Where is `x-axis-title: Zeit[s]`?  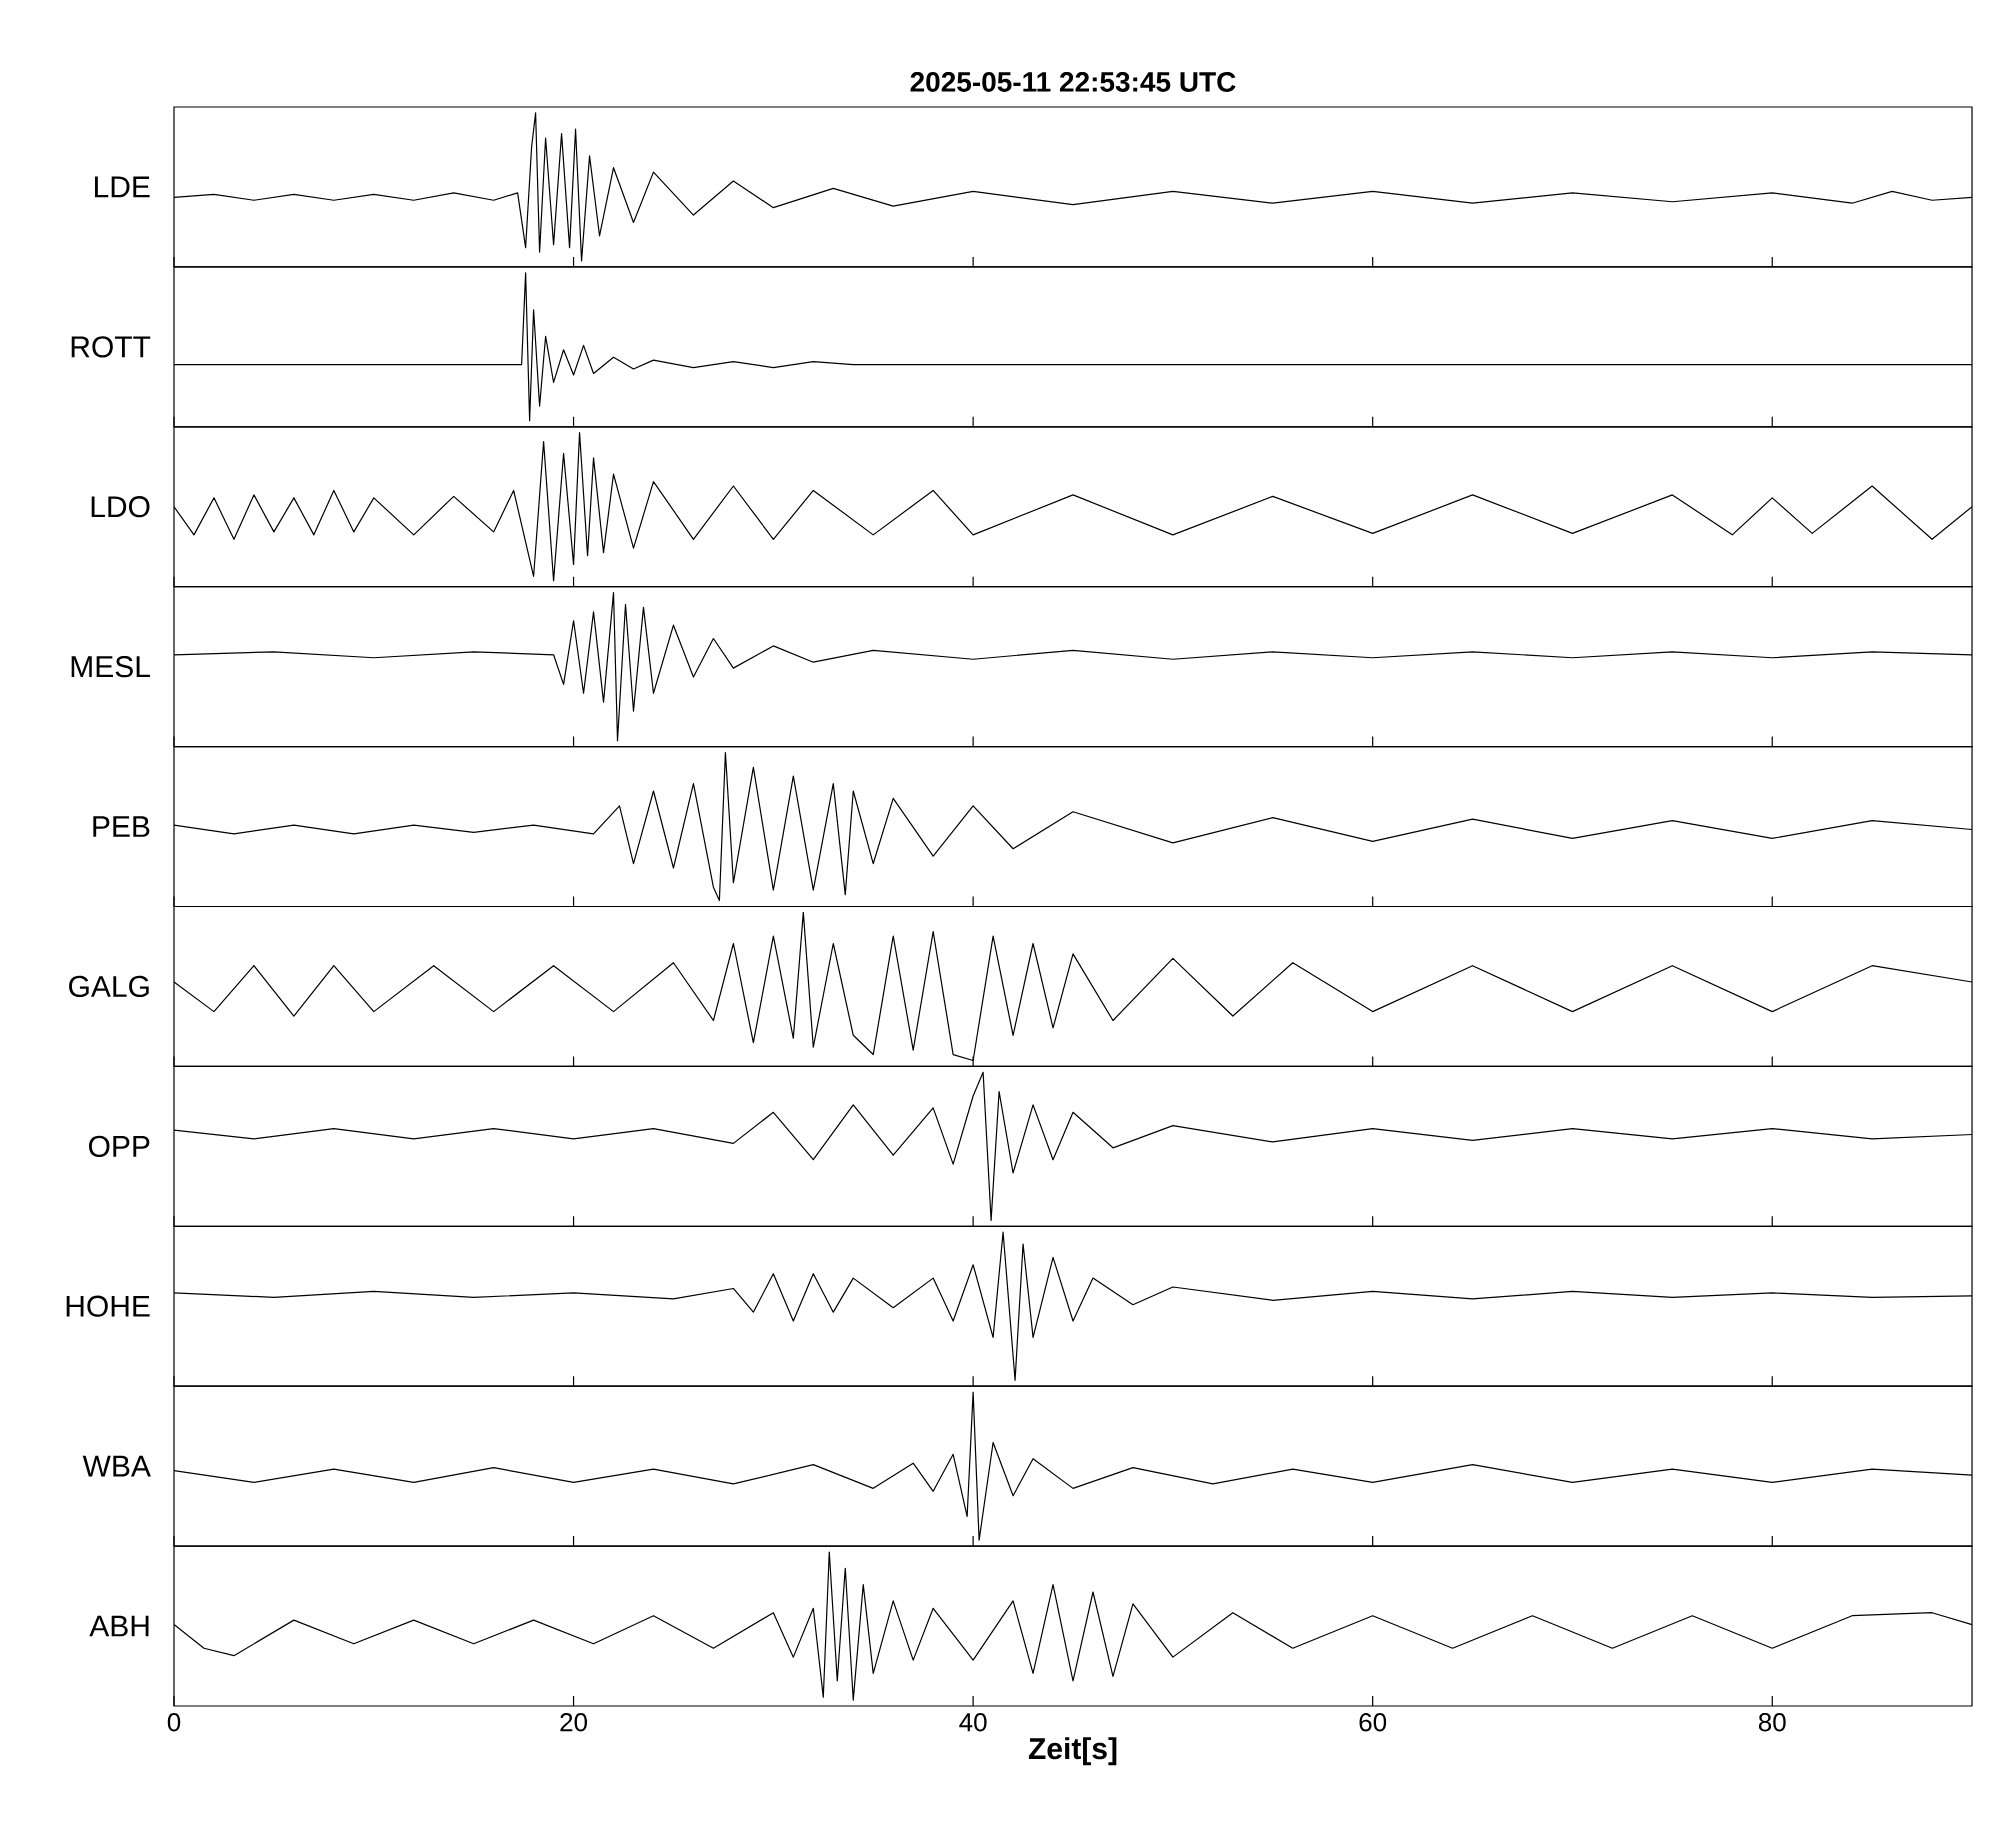 x-axis-title: Zeit[s] is located at coordinates (1072, 1751).